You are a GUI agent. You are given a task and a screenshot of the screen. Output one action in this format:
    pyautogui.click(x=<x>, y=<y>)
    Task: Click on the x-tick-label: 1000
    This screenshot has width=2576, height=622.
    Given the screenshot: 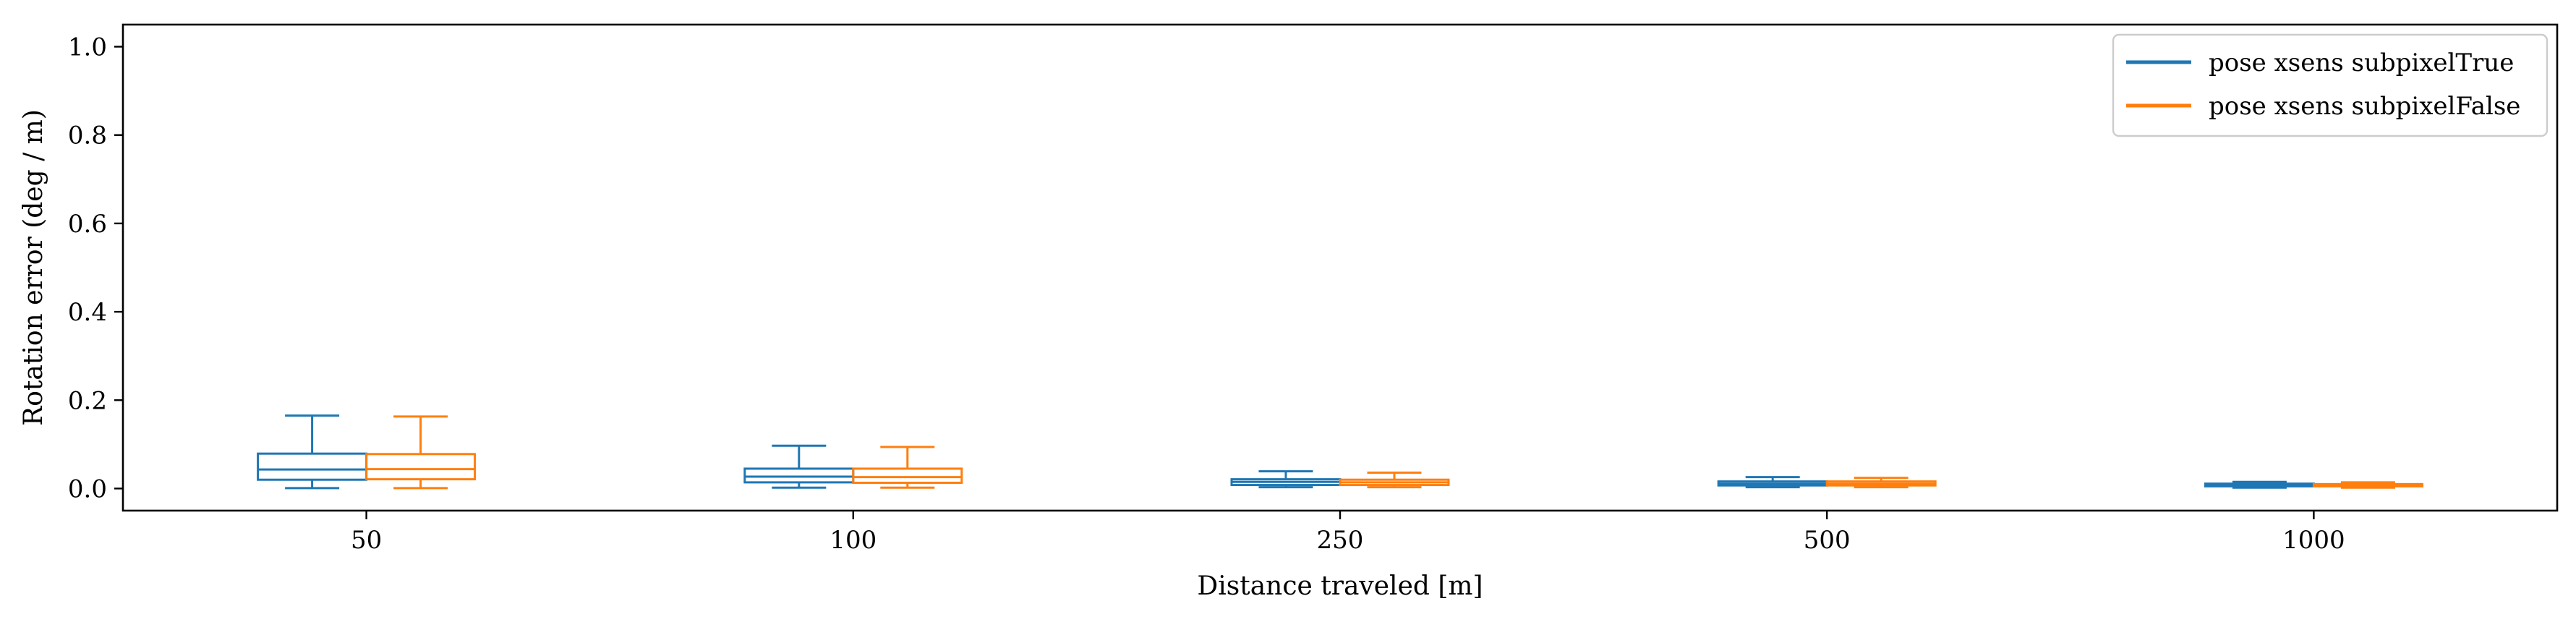 What is the action you would take?
    pyautogui.click(x=2313, y=540)
    